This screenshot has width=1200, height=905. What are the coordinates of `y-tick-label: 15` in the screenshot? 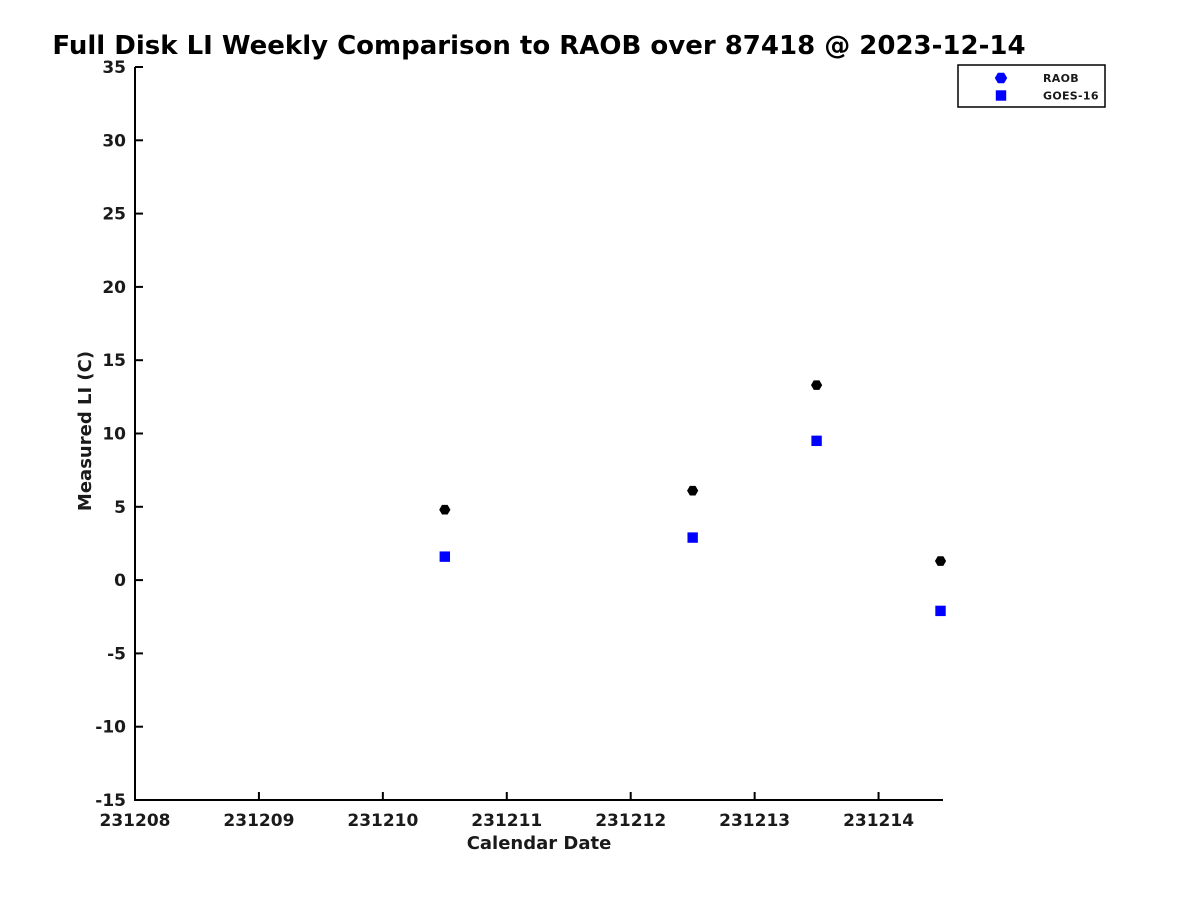 It's located at (114, 361).